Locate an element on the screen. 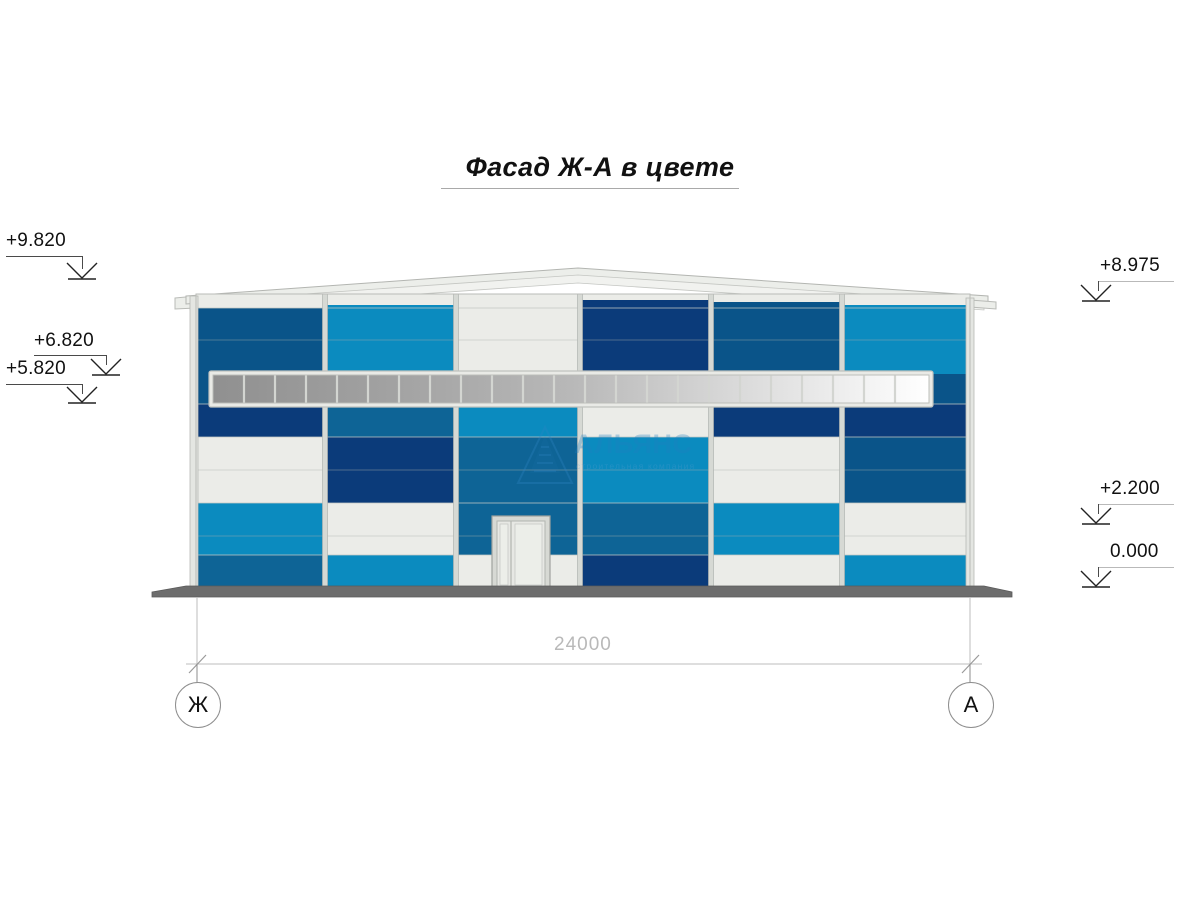 This screenshot has width=1200, height=900. level-marker-6820-label: +6.820 is located at coordinates (64, 340).